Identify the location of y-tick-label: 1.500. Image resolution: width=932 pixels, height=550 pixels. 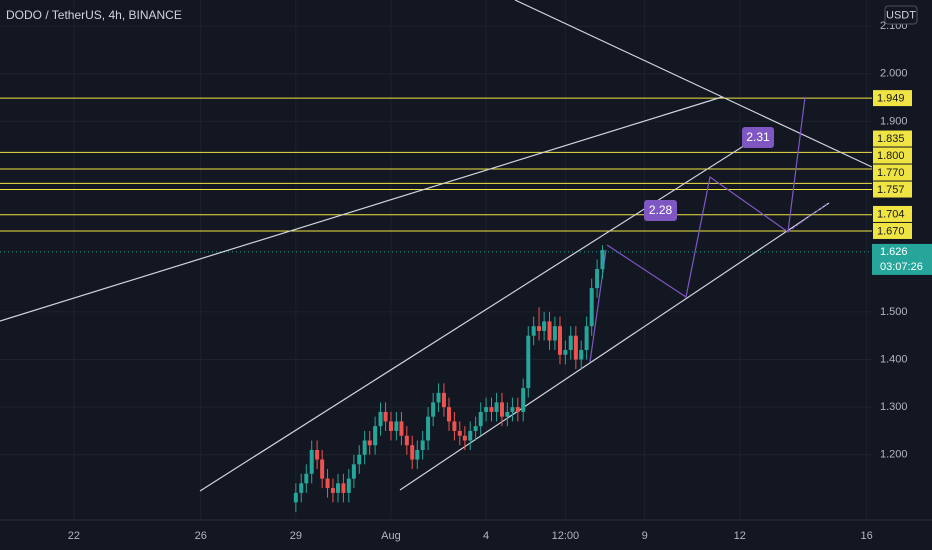
(894, 312).